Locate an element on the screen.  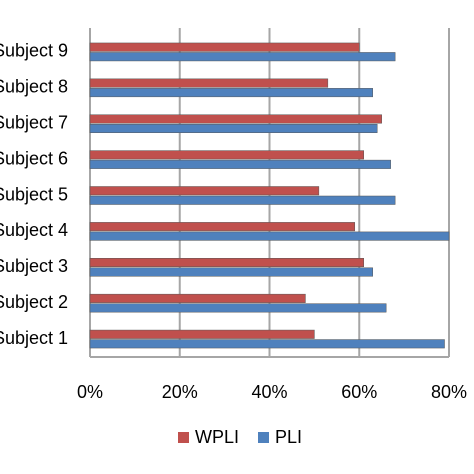
y-tick-label: Subject 7 is located at coordinates (34, 122).